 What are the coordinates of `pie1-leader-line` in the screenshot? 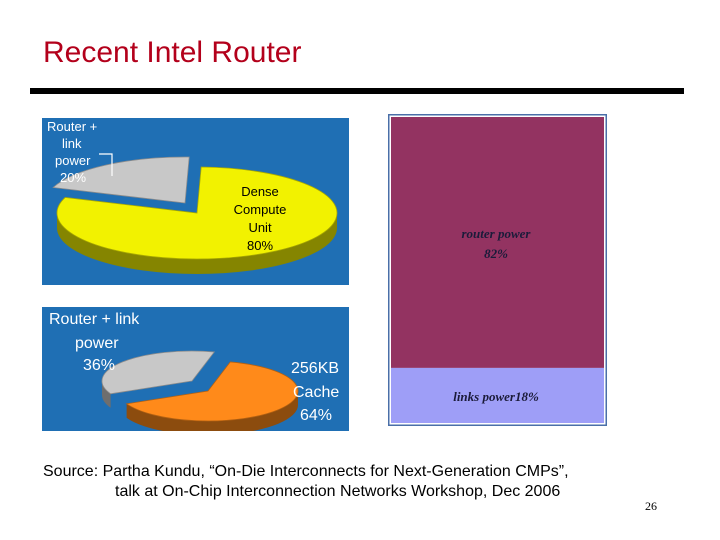 It's located at (106, 164).